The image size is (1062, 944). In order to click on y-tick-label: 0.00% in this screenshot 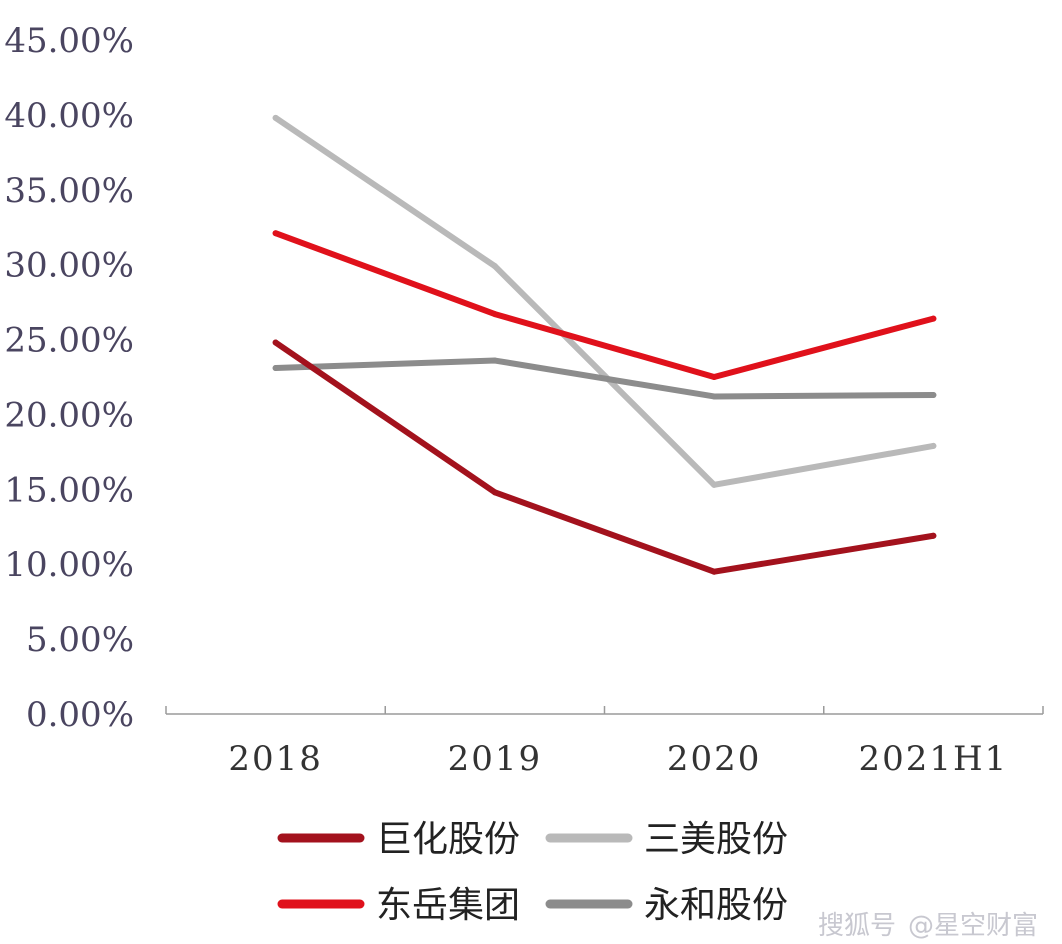, I will do `click(80, 715)`.